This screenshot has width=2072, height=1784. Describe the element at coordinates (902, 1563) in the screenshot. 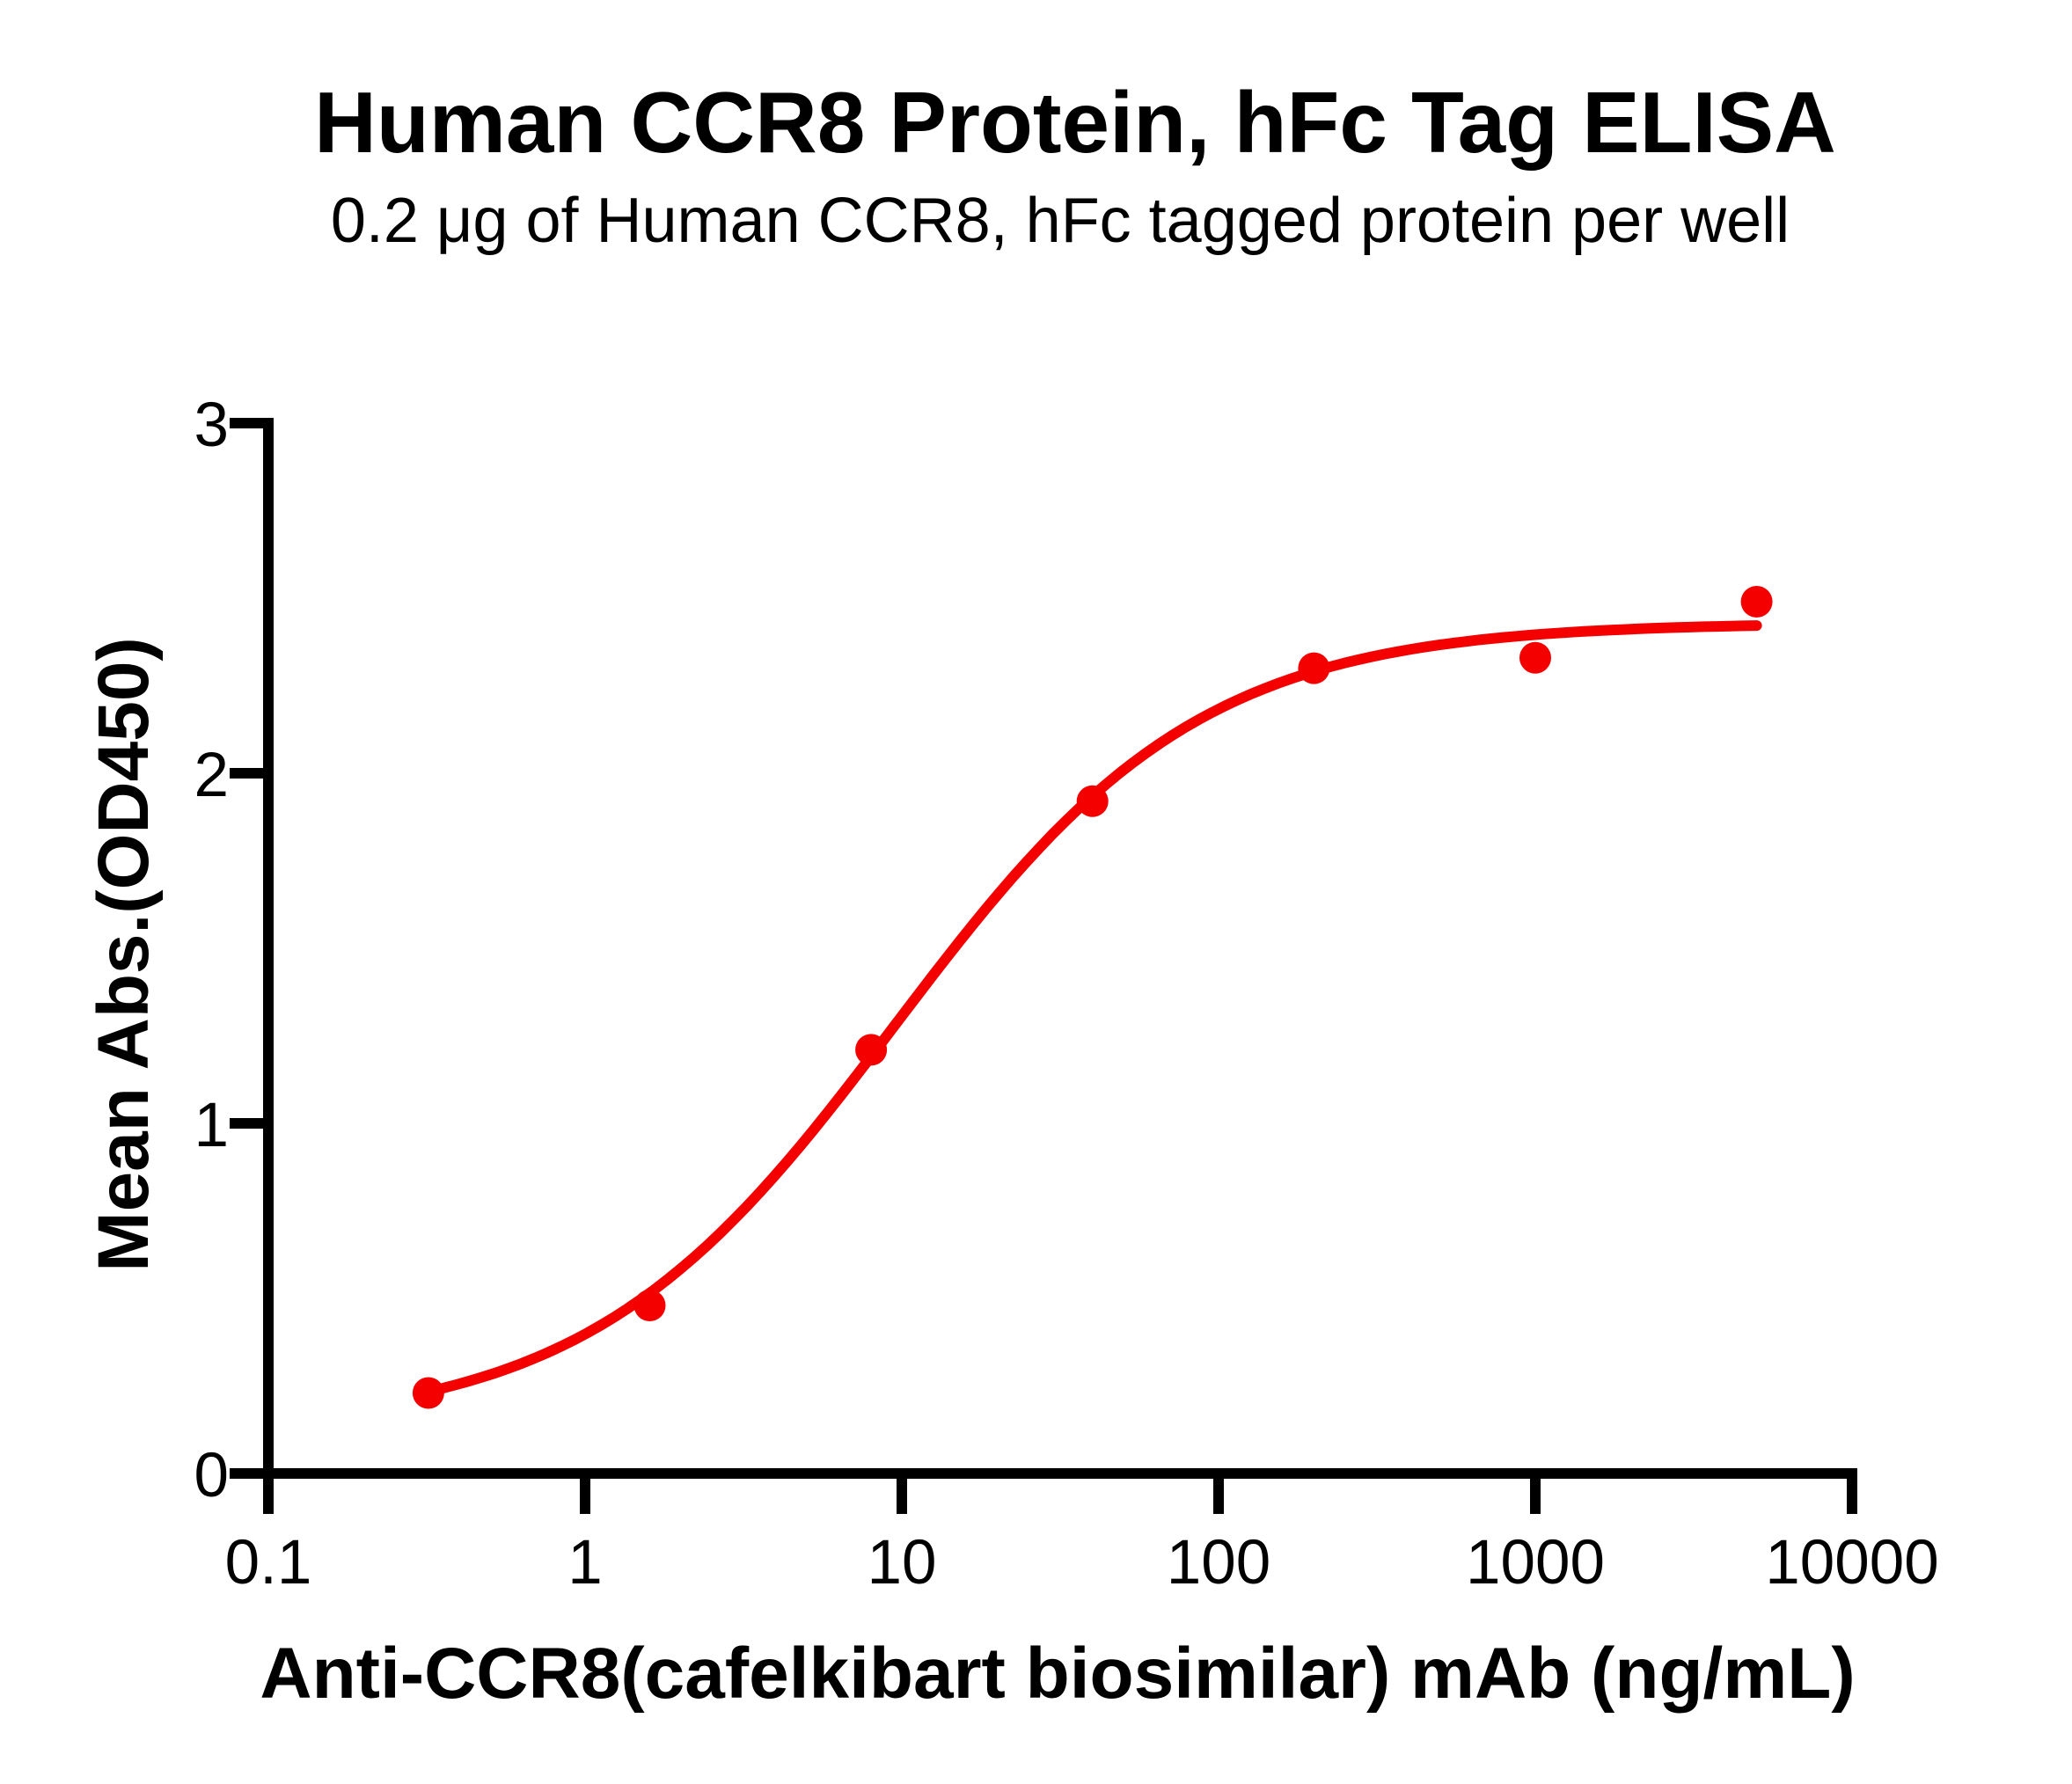

I see `x-tick-label: 10` at that location.